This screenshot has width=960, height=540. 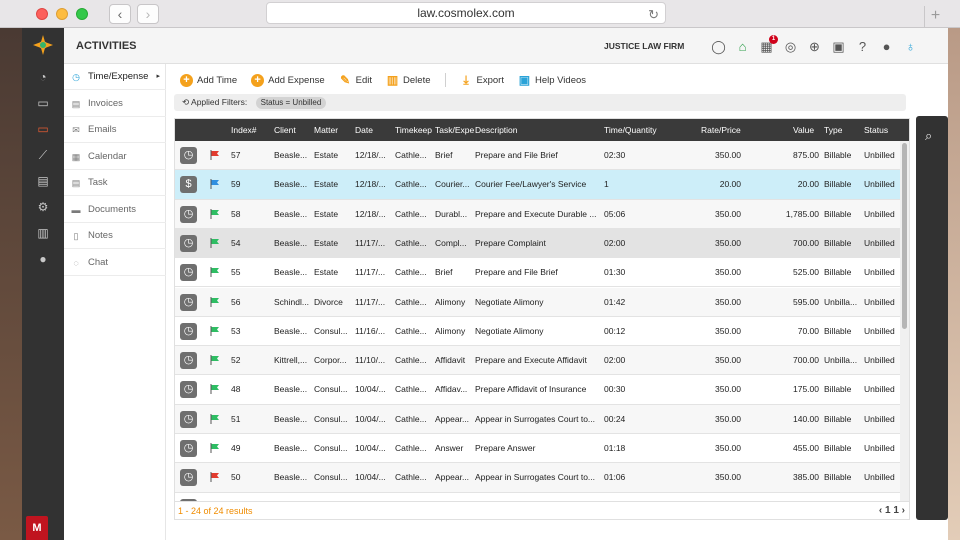 I want to click on calculator-icon: ▦ 1, so click(x=768, y=45).